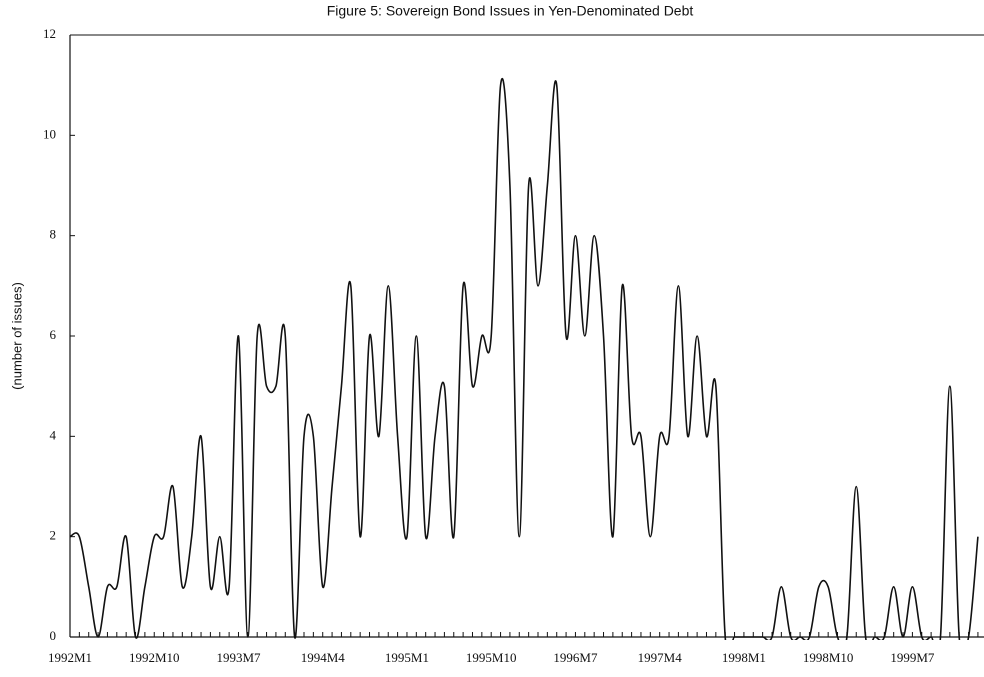 Image resolution: width=984 pixels, height=677 pixels. Describe the element at coordinates (49, 33) in the screenshot. I see `y-tick-label: 12` at that location.